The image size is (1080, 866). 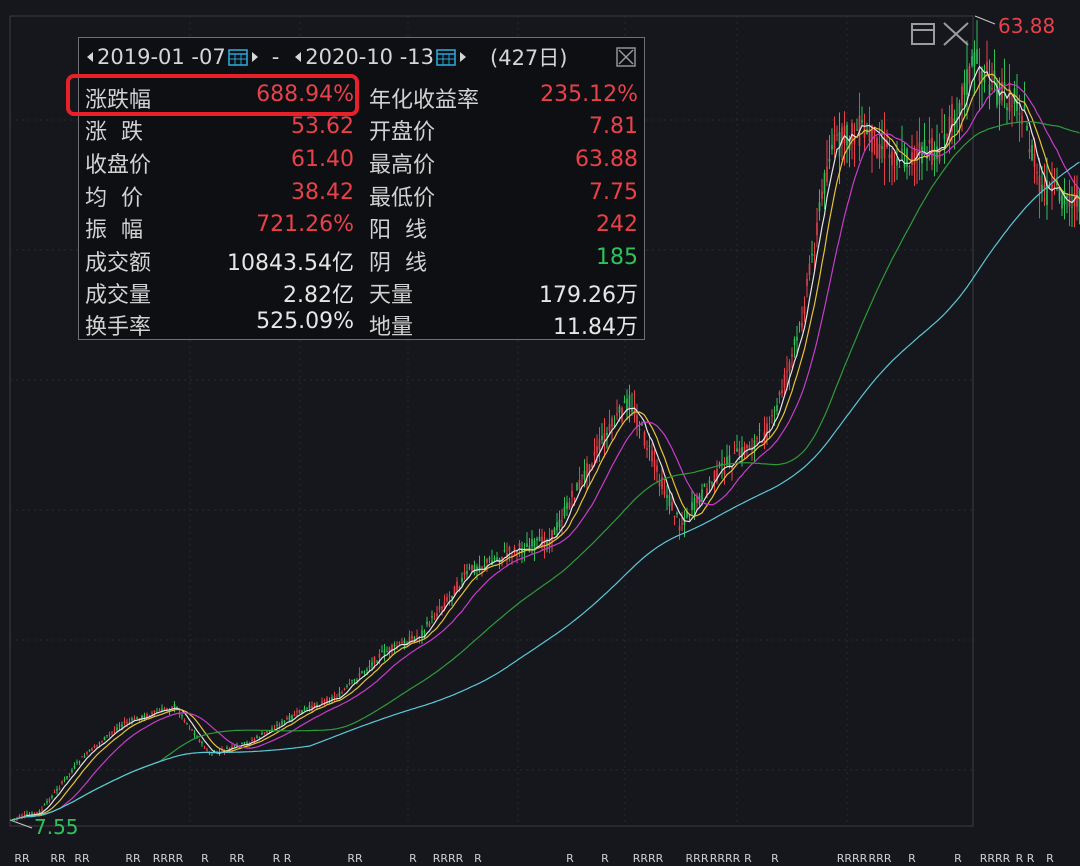 I want to click on end-date-field: 2020-10 -13, so click(x=380, y=57).